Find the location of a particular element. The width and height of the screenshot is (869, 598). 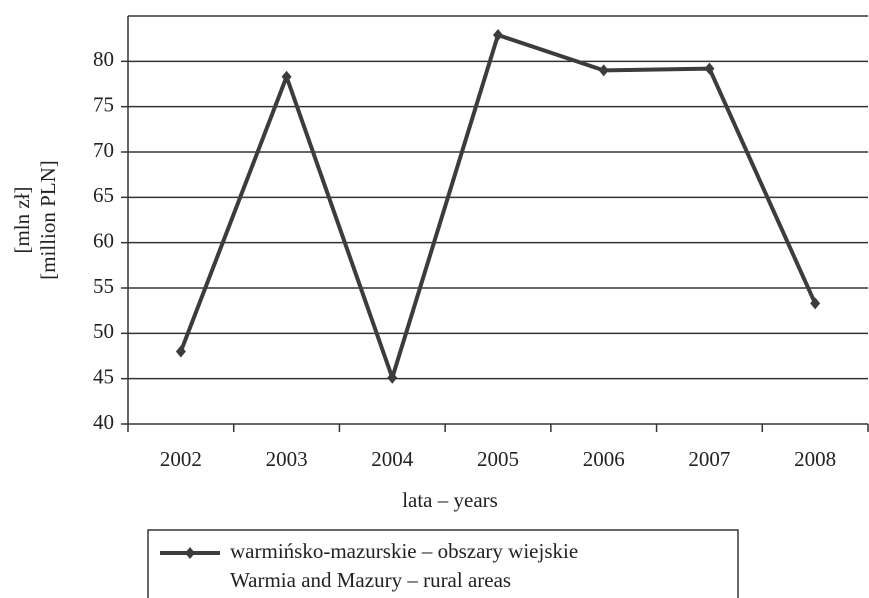

x-tick-label: 2004 is located at coordinates (392, 459).